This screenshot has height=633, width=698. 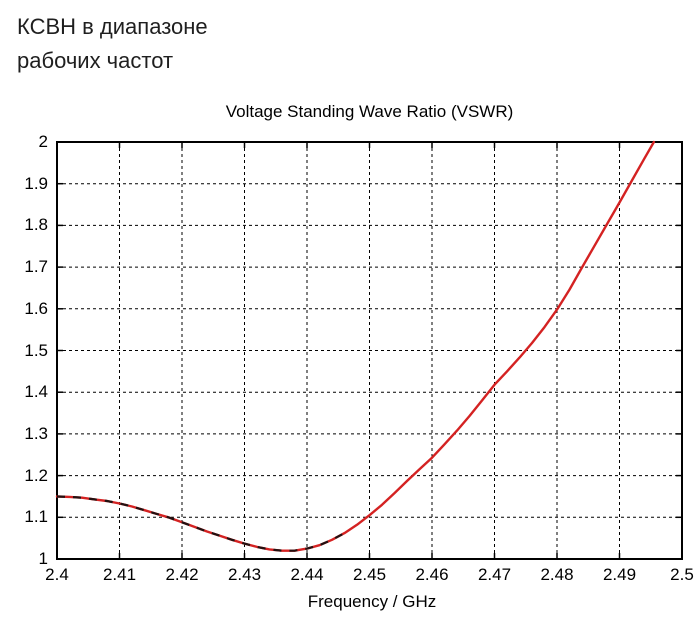 I want to click on y-tick-label: 1.7, so click(x=36, y=267).